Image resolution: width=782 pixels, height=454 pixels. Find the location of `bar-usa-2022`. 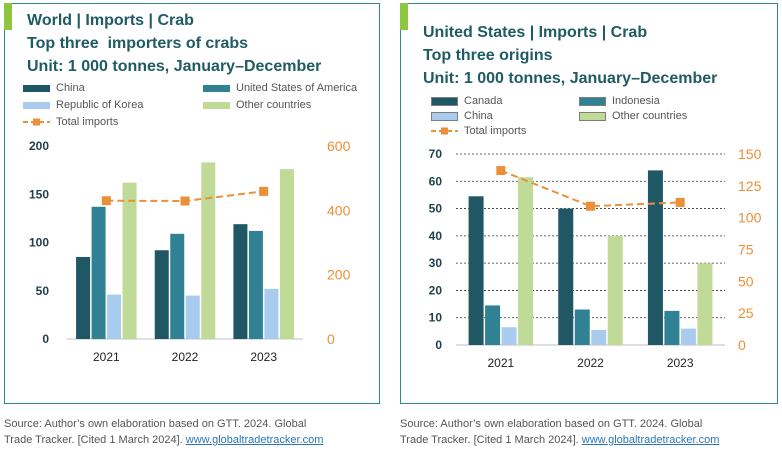

bar-usa-2022 is located at coordinates (177, 286).